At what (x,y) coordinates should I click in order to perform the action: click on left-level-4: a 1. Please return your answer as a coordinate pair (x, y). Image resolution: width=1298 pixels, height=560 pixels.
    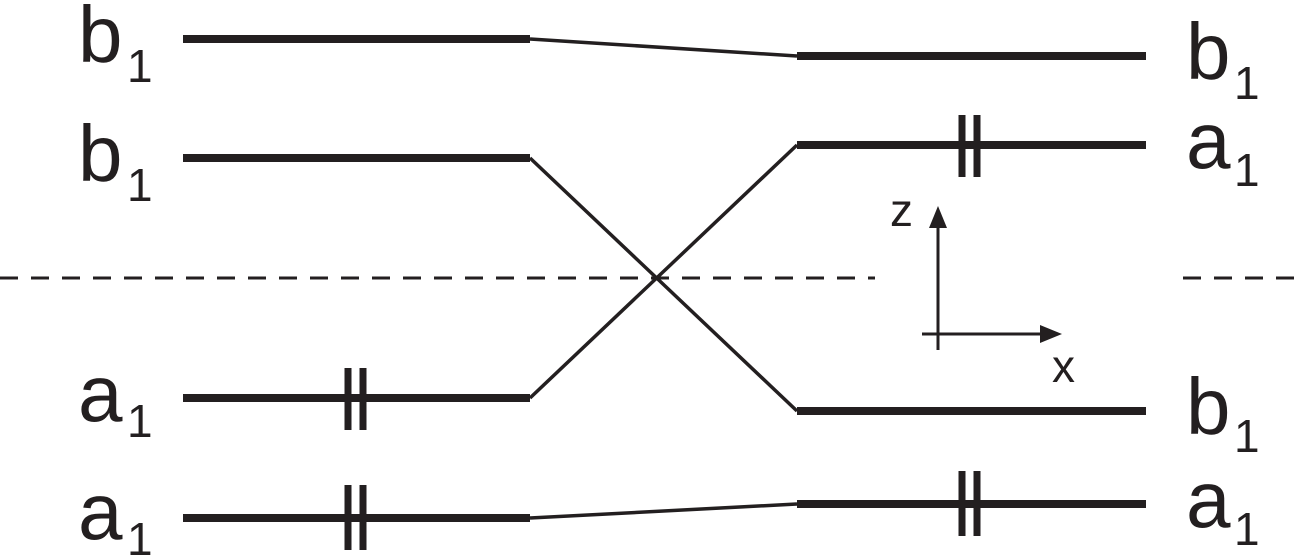
    Looking at the image, I should click on (304, 513).